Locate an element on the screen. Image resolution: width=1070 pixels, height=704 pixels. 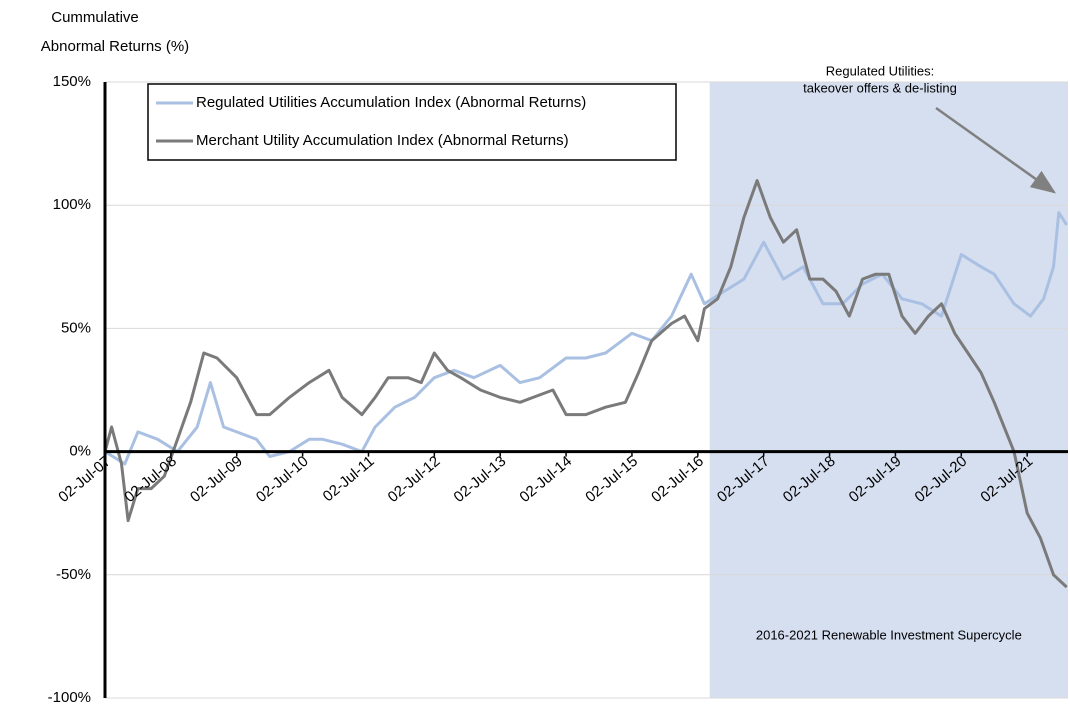
x-tick-label: 02-Jul-15 is located at coordinates (611, 479).